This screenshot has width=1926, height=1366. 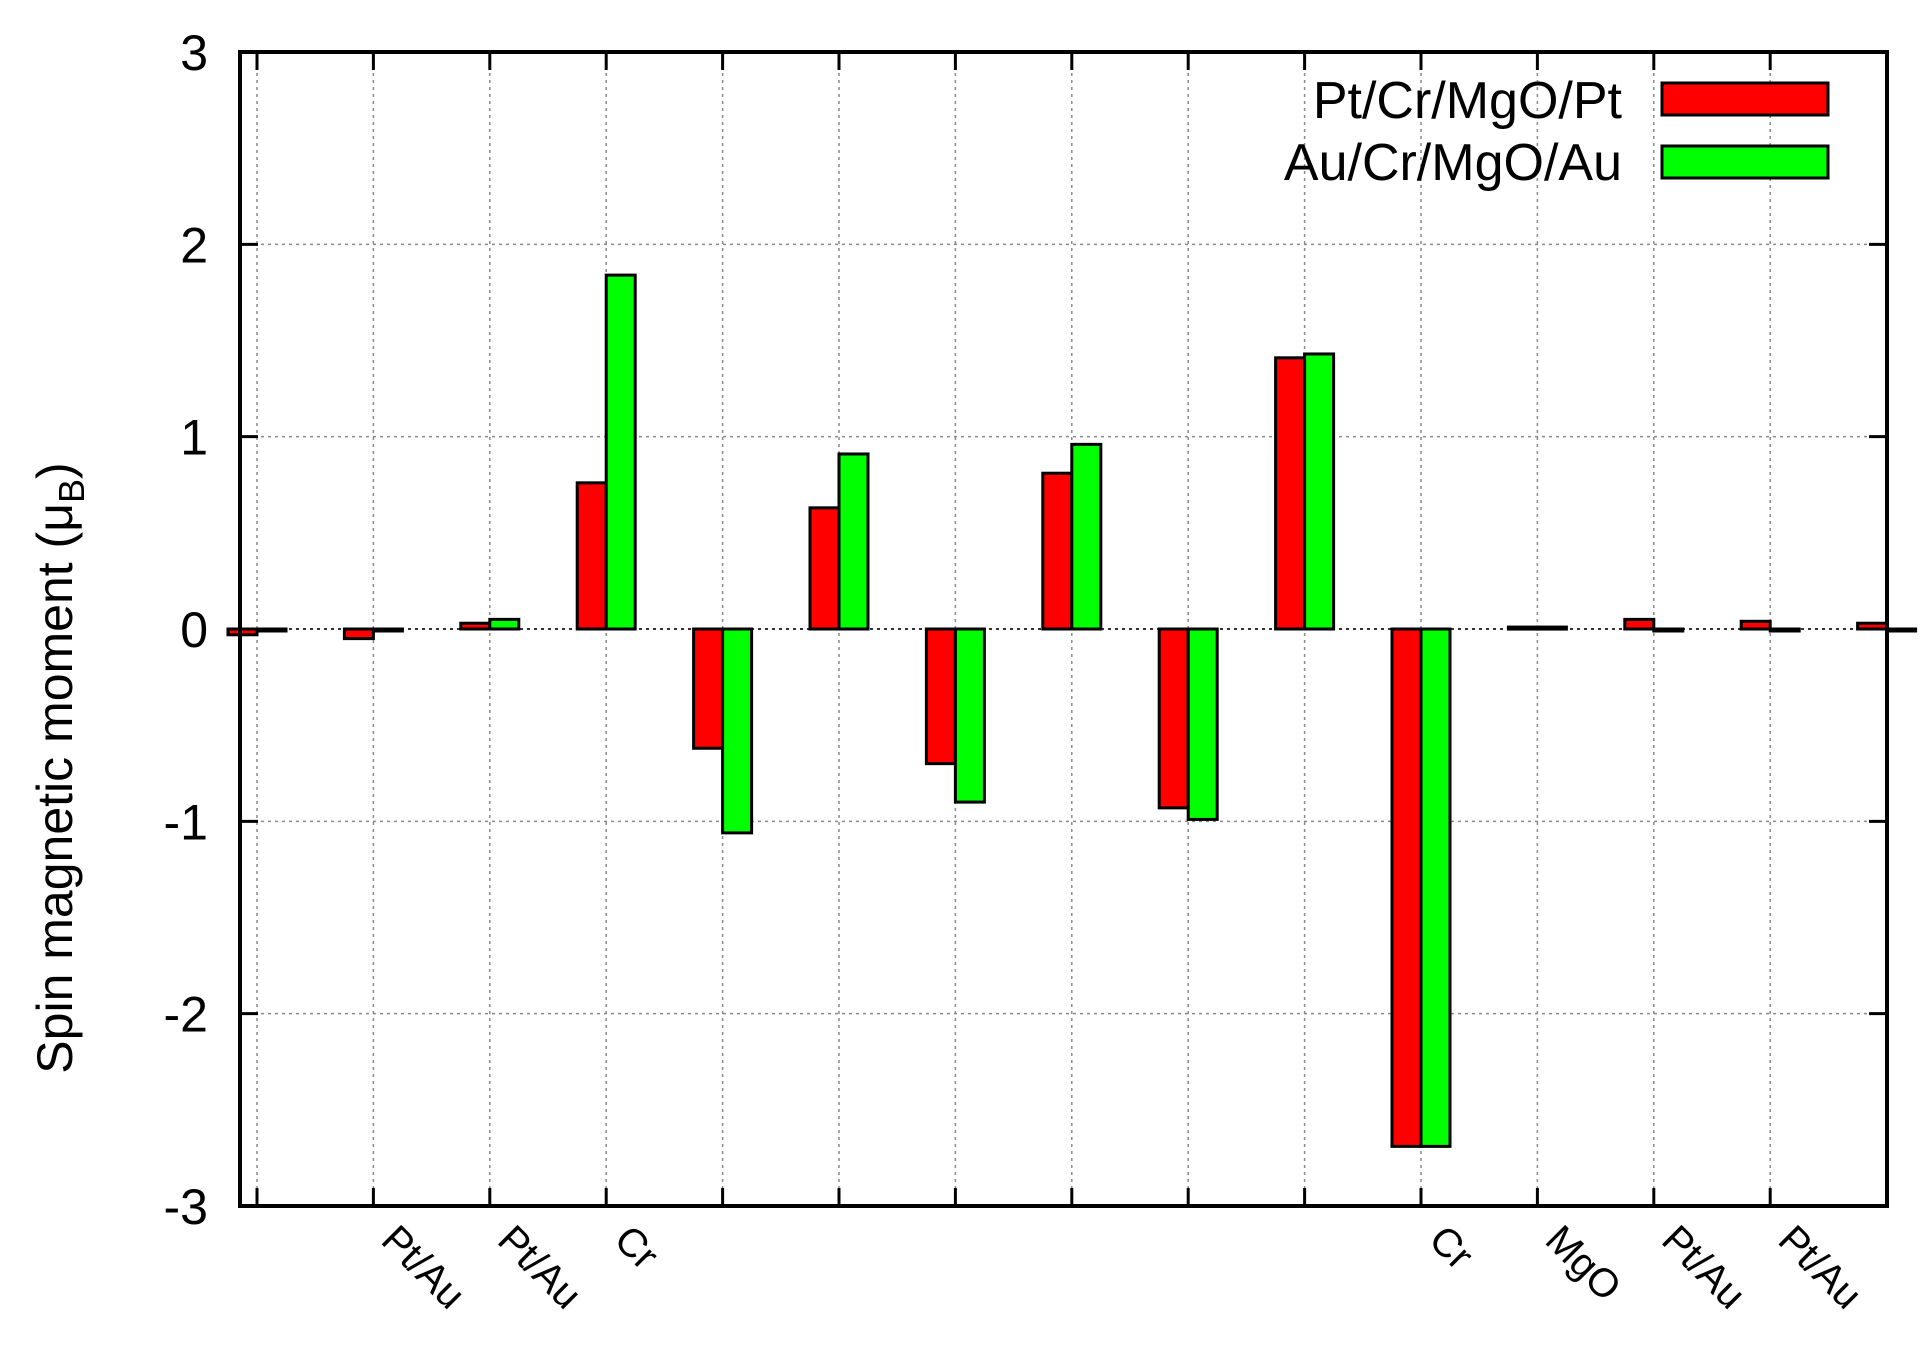 What do you see at coordinates (1557, 132) in the screenshot?
I see `legend: Pt/Cr/MgO/Pt Au/Cr/MgO/Au` at bounding box center [1557, 132].